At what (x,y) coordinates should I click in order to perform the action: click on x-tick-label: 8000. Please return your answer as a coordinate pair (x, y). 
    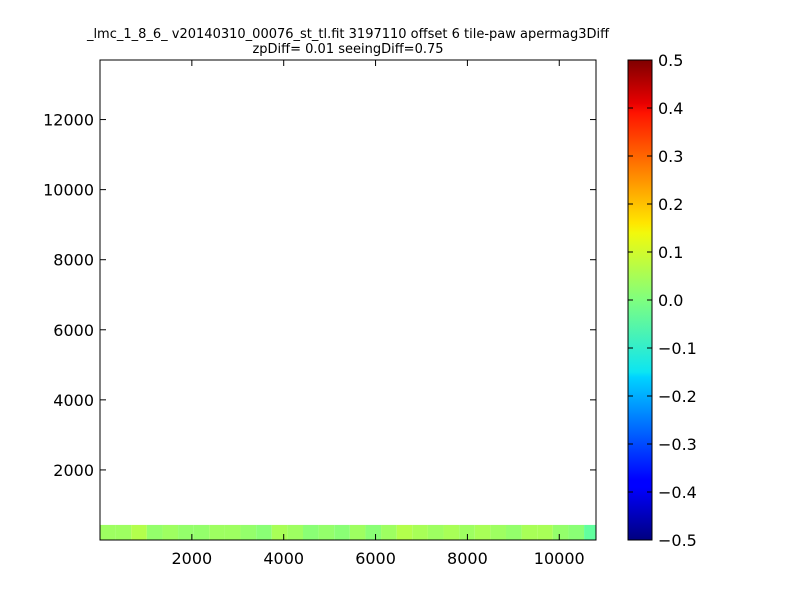
    Looking at the image, I should click on (467, 558).